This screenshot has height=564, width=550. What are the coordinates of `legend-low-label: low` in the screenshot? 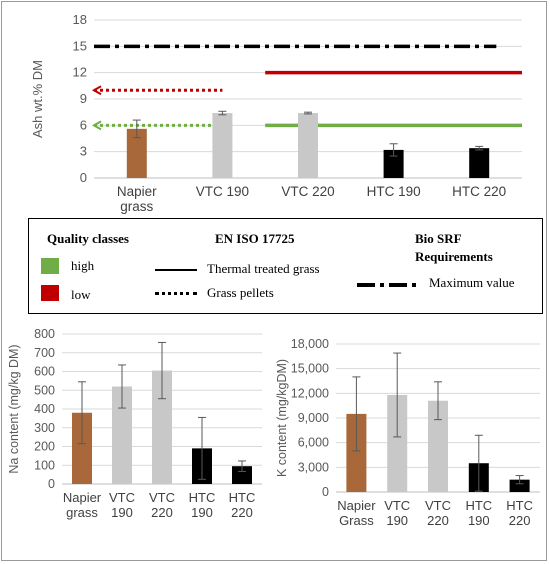 It's located at (81, 294).